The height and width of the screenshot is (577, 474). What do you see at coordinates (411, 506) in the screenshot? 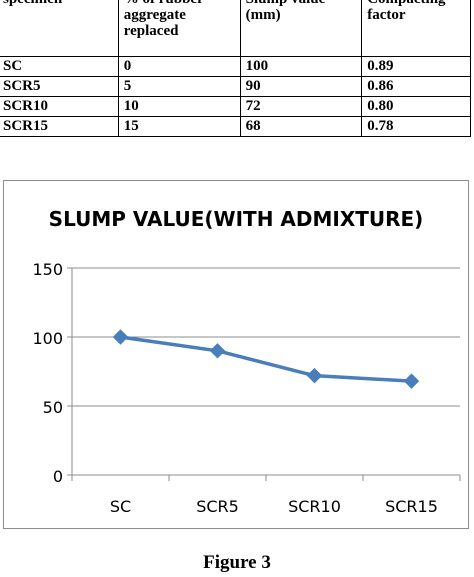
I see `x-tick-label: SCR15` at bounding box center [411, 506].